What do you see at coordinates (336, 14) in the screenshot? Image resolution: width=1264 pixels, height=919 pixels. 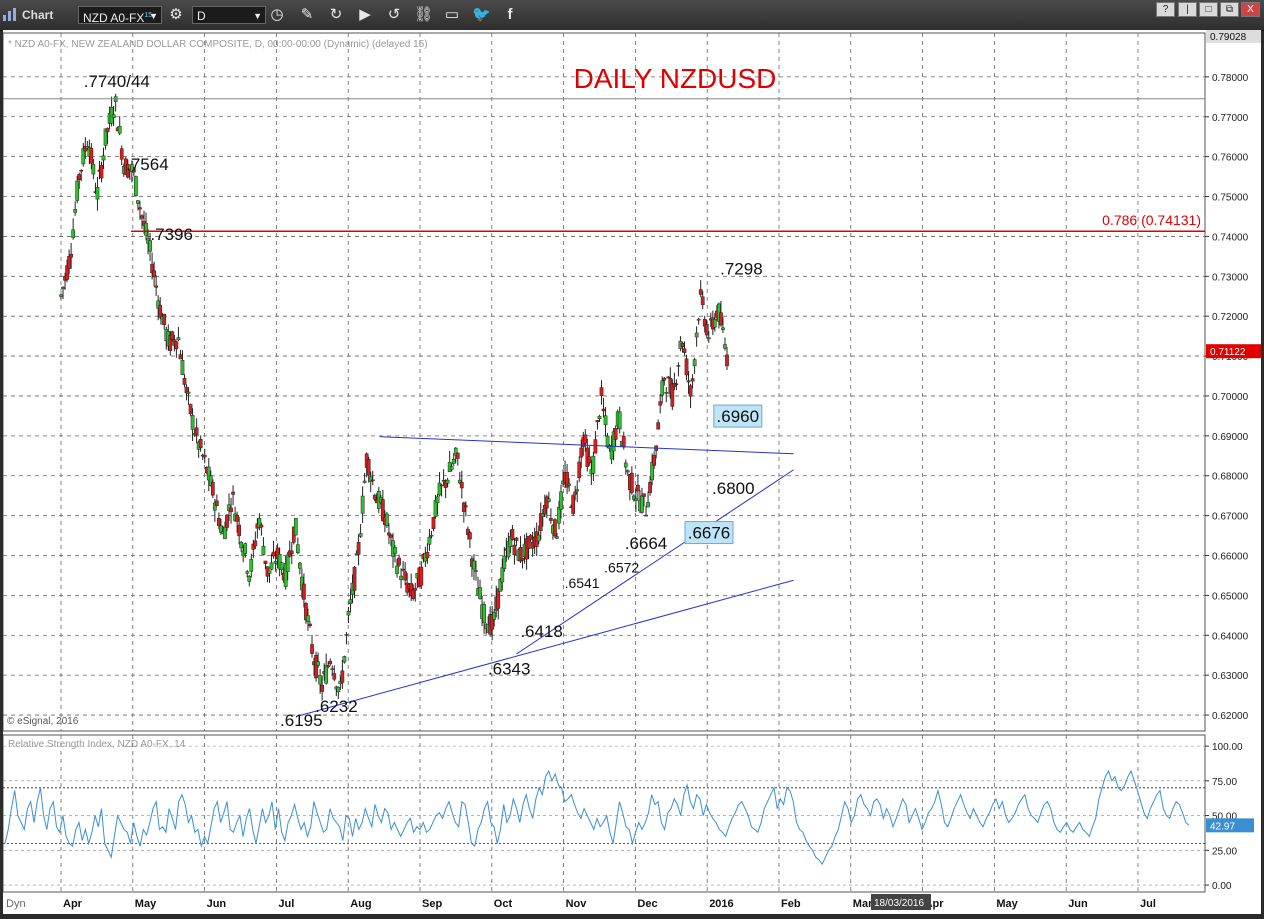 I see `refresh-icon: ↻` at bounding box center [336, 14].